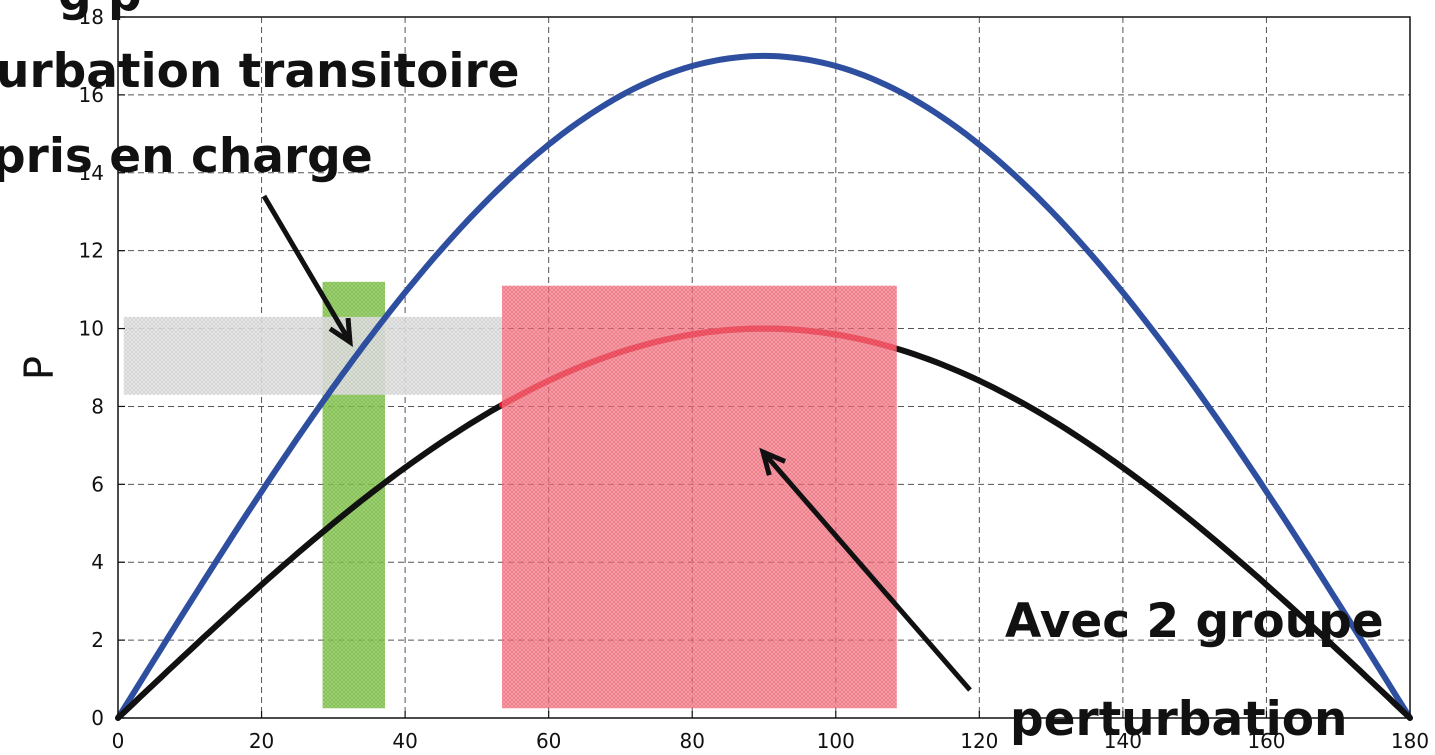 This screenshot has width=1435, height=755. Describe the element at coordinates (979, 741) in the screenshot. I see `x-tick-label: 120` at that location.